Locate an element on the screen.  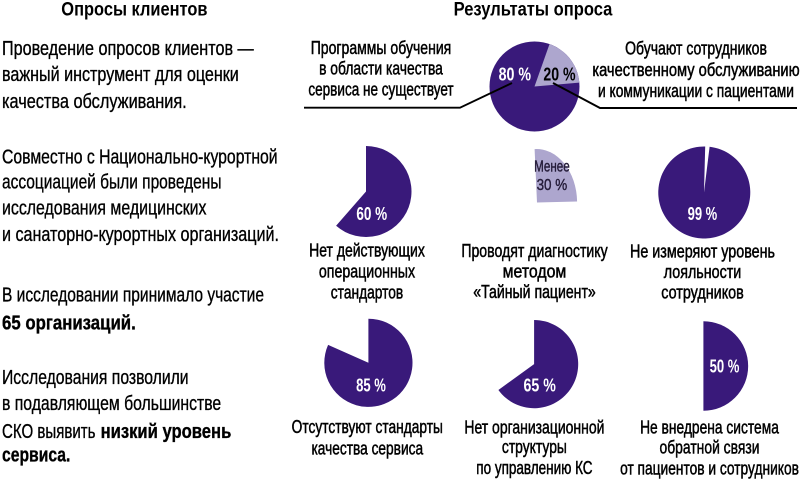
svg-text: Результаты опроса is located at coordinates (533, 10).